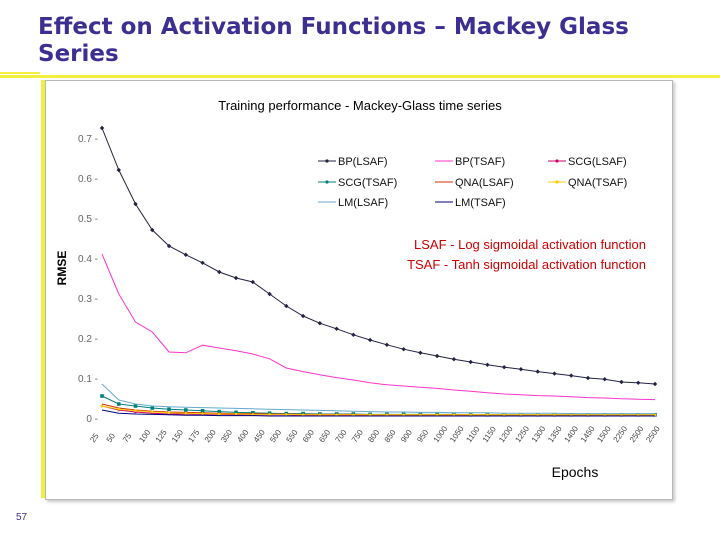 The image size is (720, 540). I want to click on x-tick-label: 1050, so click(457, 434).